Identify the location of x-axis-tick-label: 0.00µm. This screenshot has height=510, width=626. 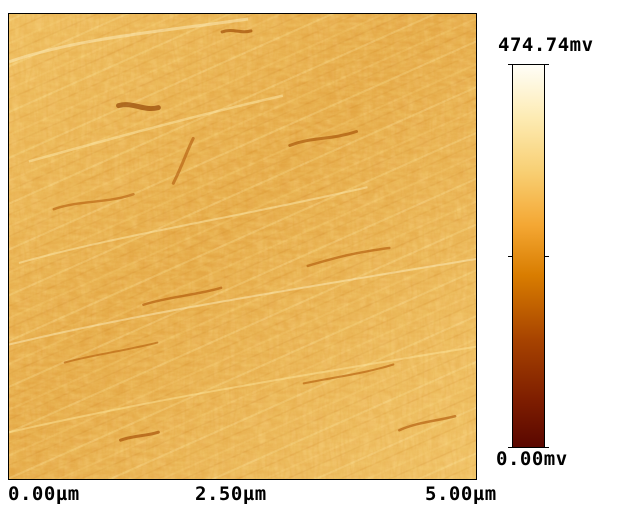
(44, 494).